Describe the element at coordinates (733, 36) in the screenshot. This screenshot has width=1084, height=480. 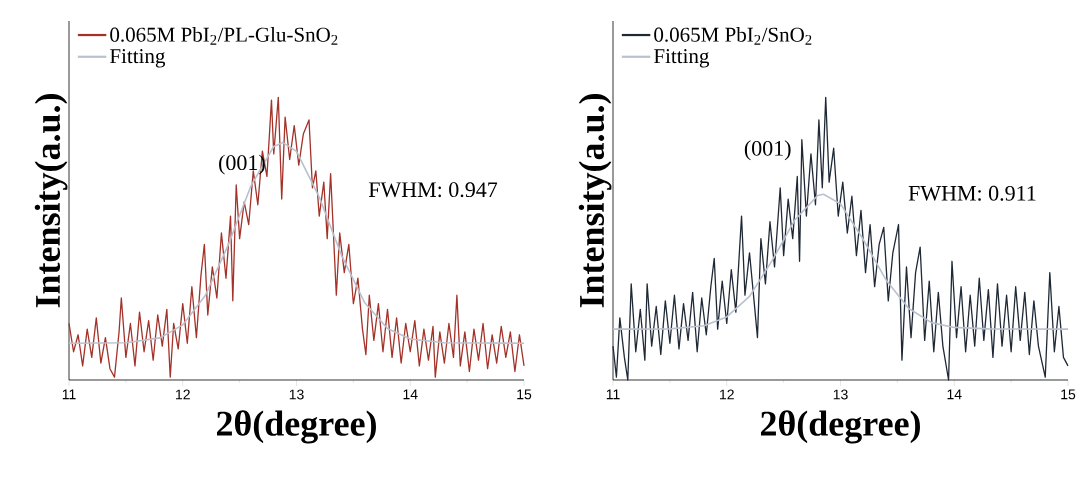
I see `legend-label: 0.065M PbI$_{2}$/SnO$_{2}$` at that location.